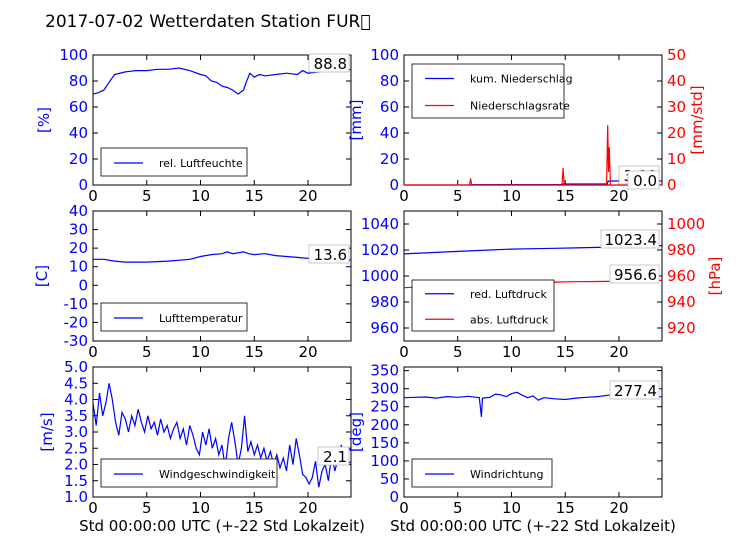 This screenshot has height=552, width=736. What do you see at coordinates (47, 431) in the screenshot?
I see `y-axis-label: [m/s]` at bounding box center [47, 431].